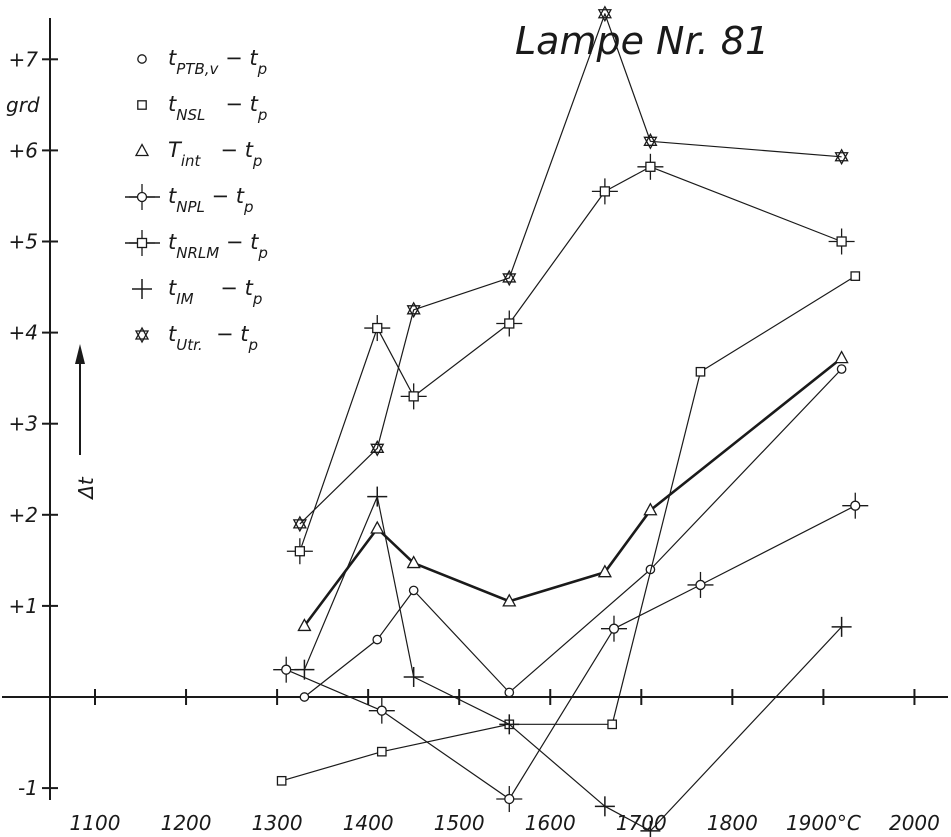 This screenshot has height=837, width=951. What do you see at coordinates (23, 105) in the screenshot?
I see `y-unit-label: grd` at bounding box center [23, 105].